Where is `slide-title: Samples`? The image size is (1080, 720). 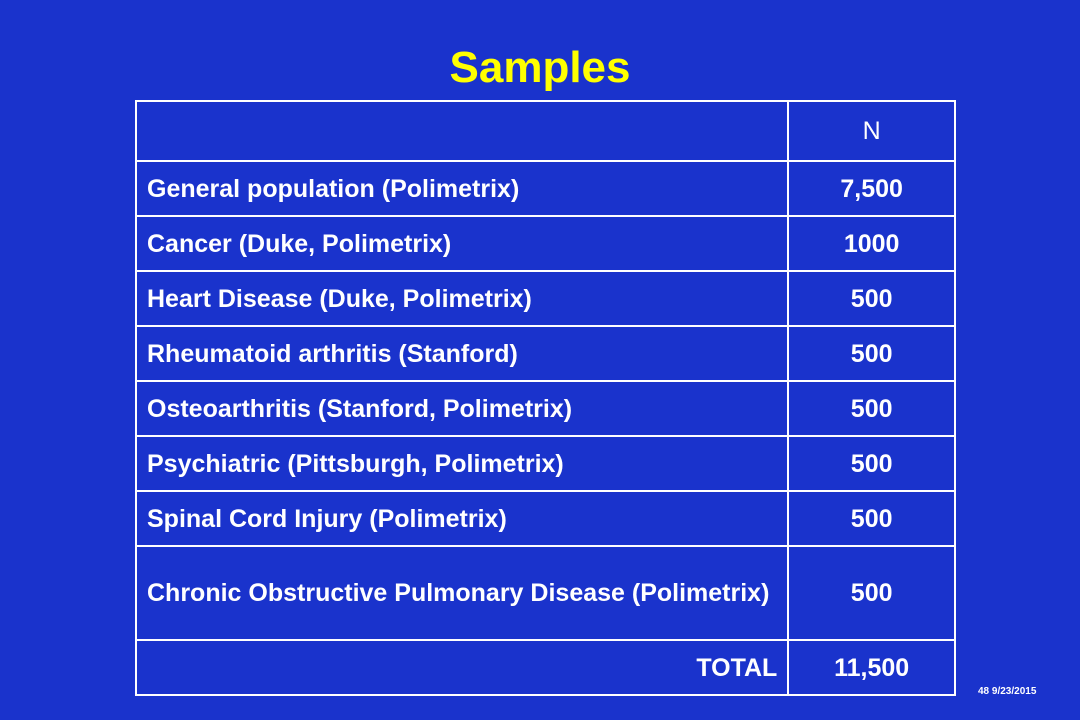
slide-title: Samples is located at coordinates (540, 67).